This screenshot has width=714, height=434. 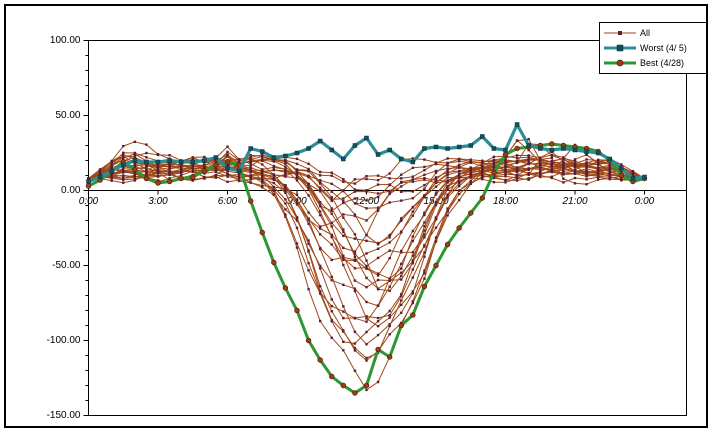 I want to click on x-tick-label: 6:00, so click(x=227, y=201).